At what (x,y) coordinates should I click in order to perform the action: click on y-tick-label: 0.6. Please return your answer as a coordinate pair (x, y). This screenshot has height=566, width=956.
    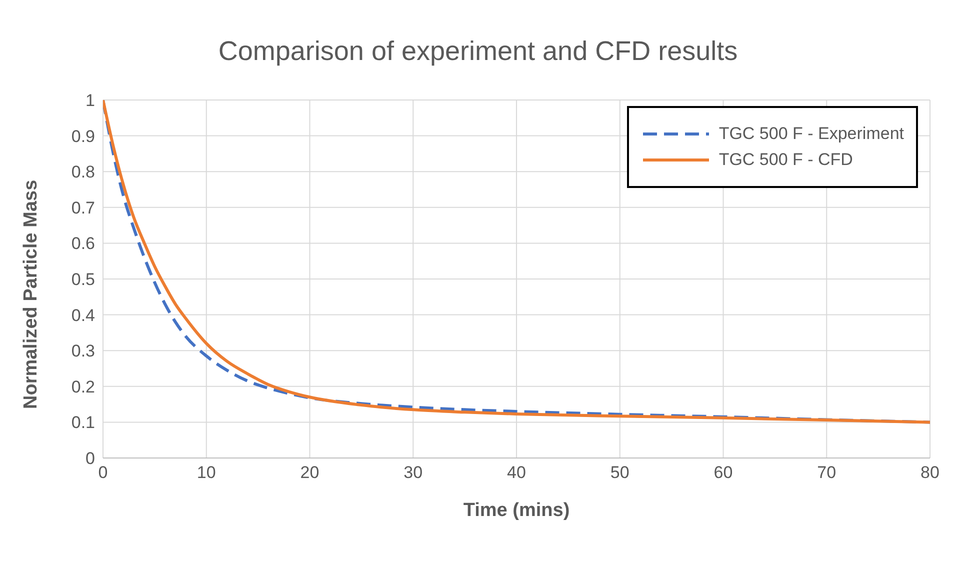
    Looking at the image, I should click on (83, 244).